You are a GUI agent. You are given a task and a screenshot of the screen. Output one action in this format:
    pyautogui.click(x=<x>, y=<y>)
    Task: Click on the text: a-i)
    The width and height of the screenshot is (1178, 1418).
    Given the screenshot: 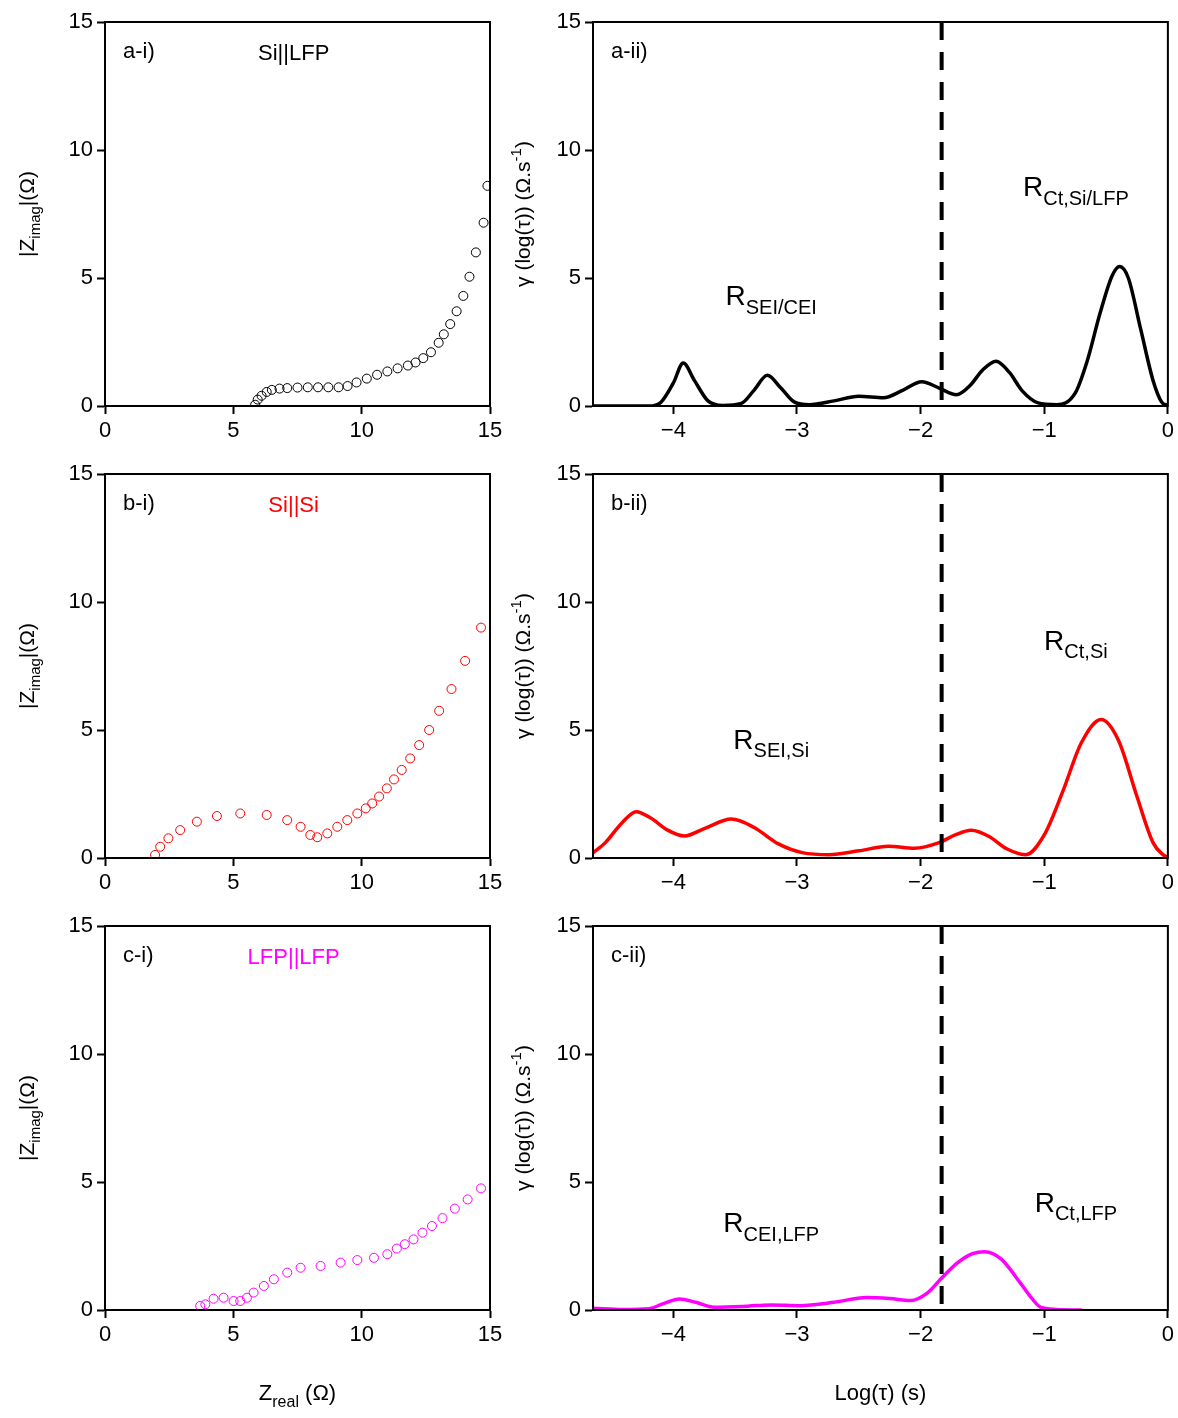 What is the action you would take?
    pyautogui.click(x=139, y=50)
    